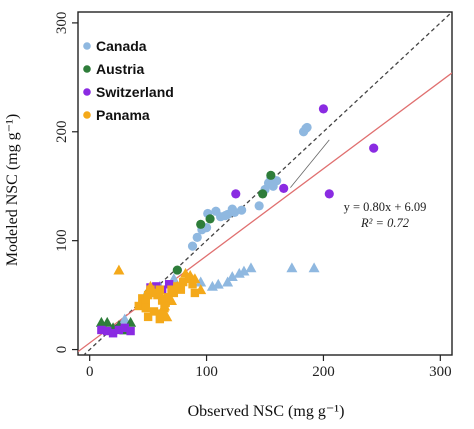 This screenshot has height=429, width=474. I want to click on austria-legend-label: Austria, so click(120, 69).